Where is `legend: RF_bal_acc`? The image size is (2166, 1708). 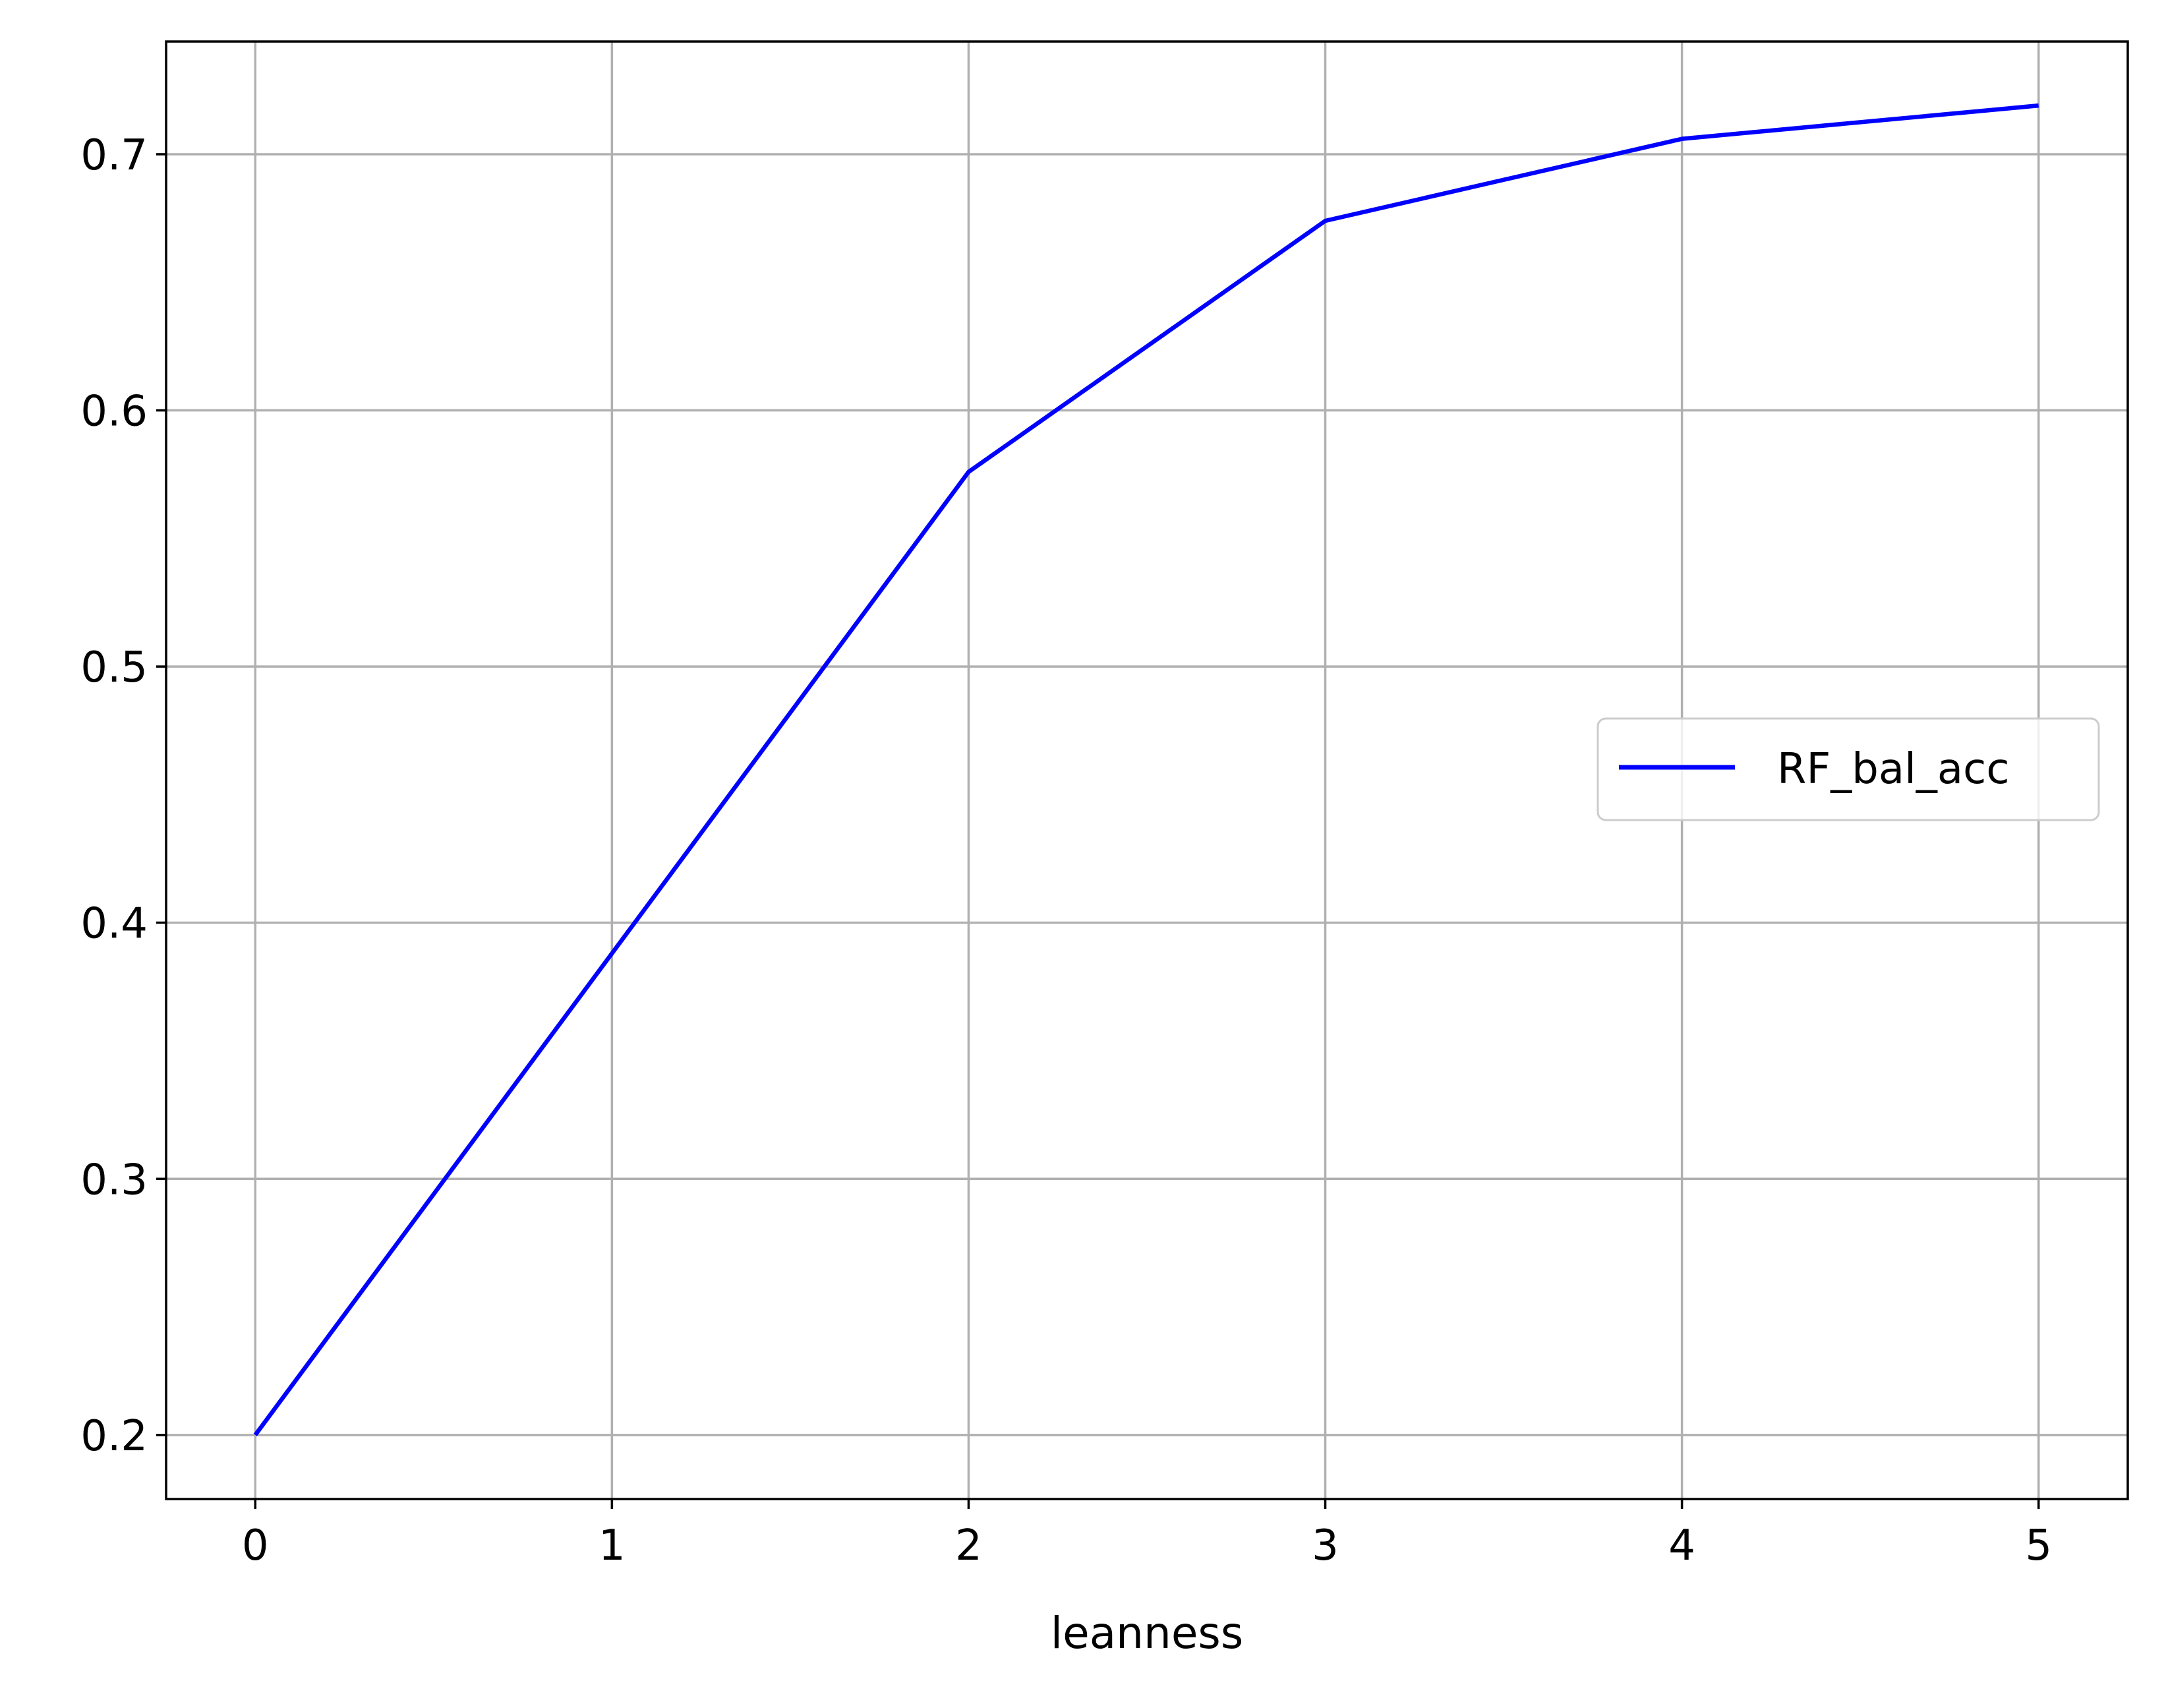 legend: RF_bal_acc is located at coordinates (1848, 769).